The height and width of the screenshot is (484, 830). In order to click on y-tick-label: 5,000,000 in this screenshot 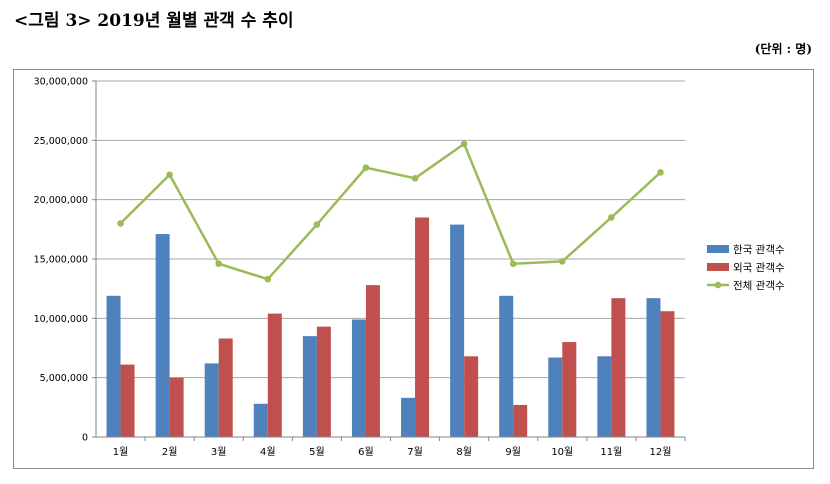, I will do `click(64, 378)`.